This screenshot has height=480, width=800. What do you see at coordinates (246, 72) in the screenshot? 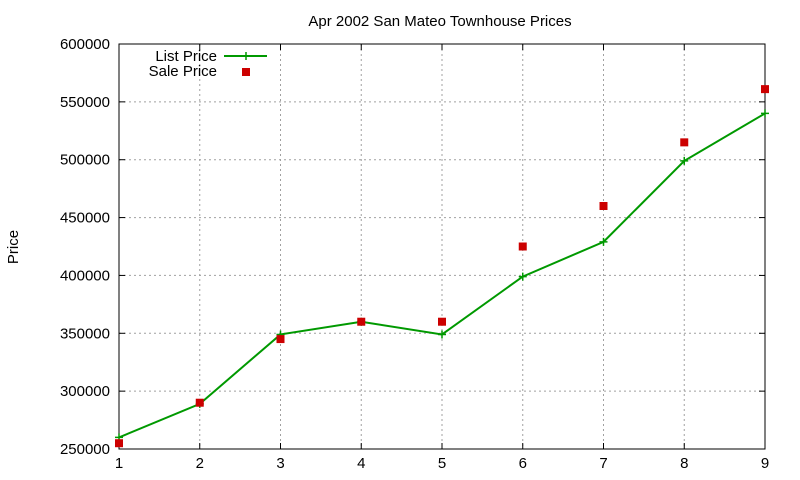
I see `legend-marker-sale-price` at bounding box center [246, 72].